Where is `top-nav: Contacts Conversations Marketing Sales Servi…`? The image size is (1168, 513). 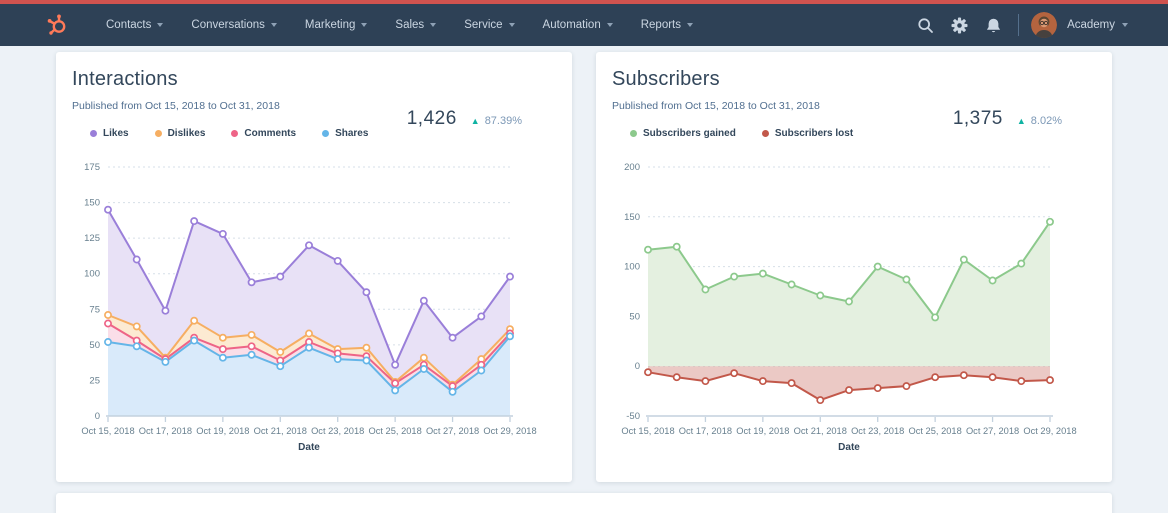
top-nav: Contacts Conversations Marketing Sales Servi… is located at coordinates (584, 23).